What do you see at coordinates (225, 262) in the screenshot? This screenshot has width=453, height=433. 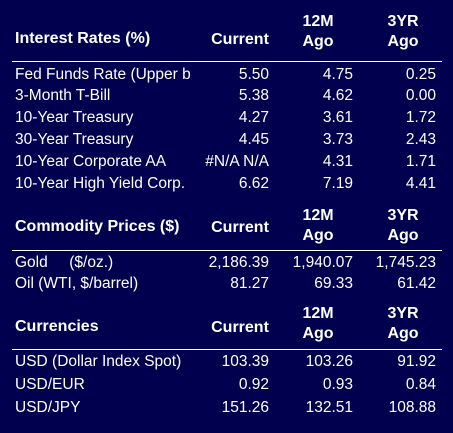 I see `table-row: Gold ($/oz.) 2,186.39 1,940.07 1,745.23` at bounding box center [225, 262].